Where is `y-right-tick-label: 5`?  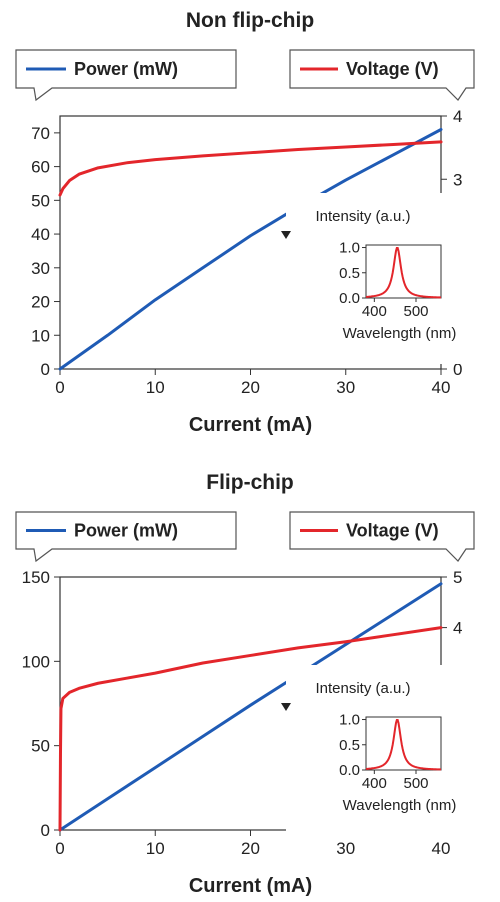
y-right-tick-label: 5 is located at coordinates (457, 577).